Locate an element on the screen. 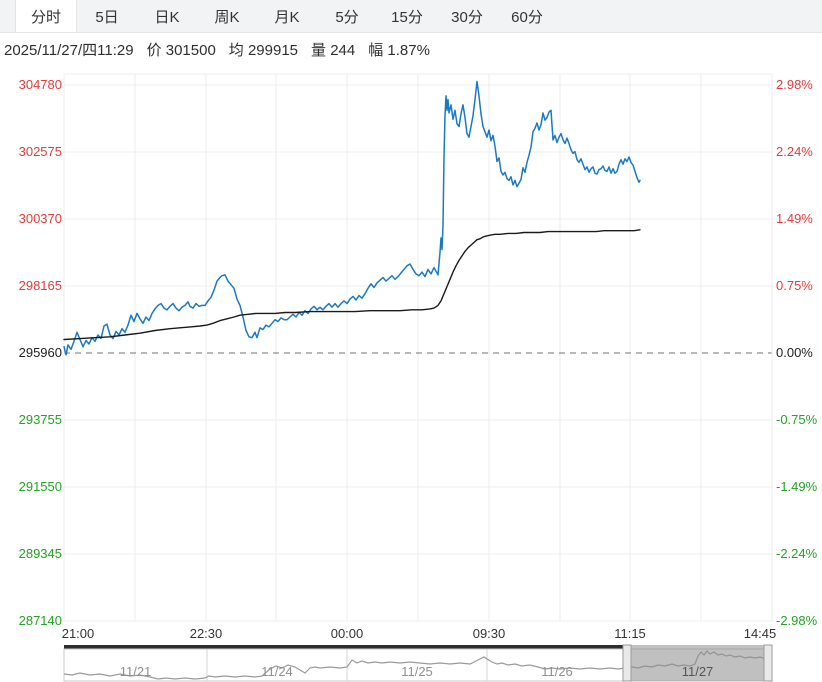 This screenshot has height=682, width=822. y-axis-percent-label: 1.49% is located at coordinates (794, 218).